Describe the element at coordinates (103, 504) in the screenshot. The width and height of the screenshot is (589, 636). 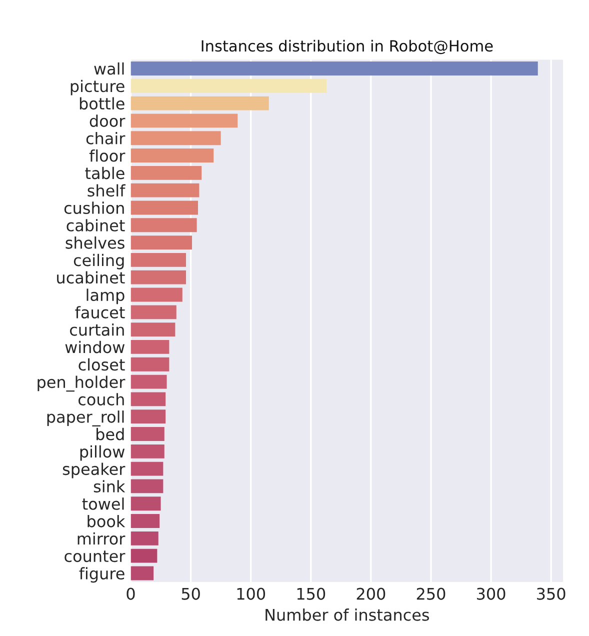
I see `y-tick-label: towel` at that location.